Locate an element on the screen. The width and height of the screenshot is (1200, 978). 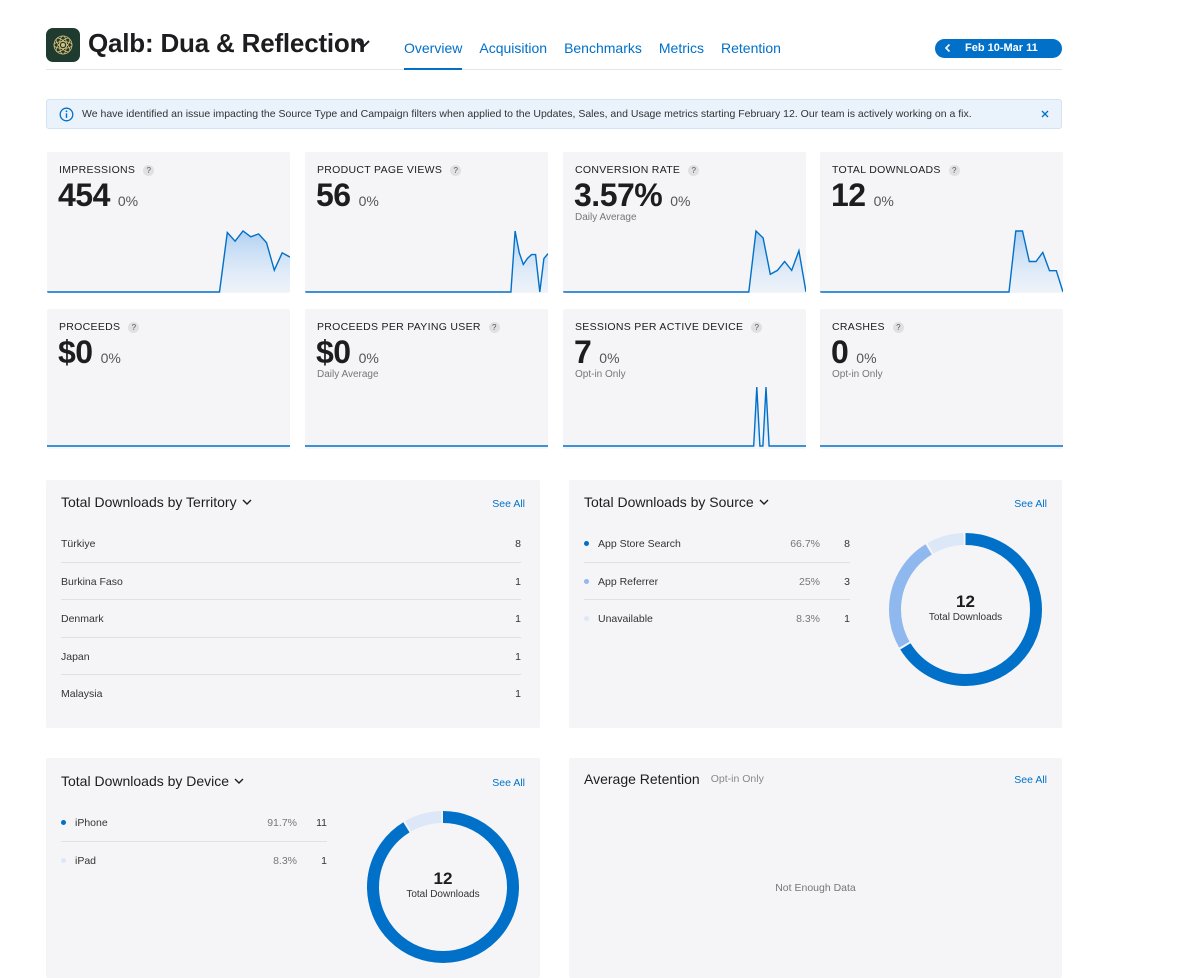
tab-benchmarks: Benchmarks is located at coordinates (603, 48).